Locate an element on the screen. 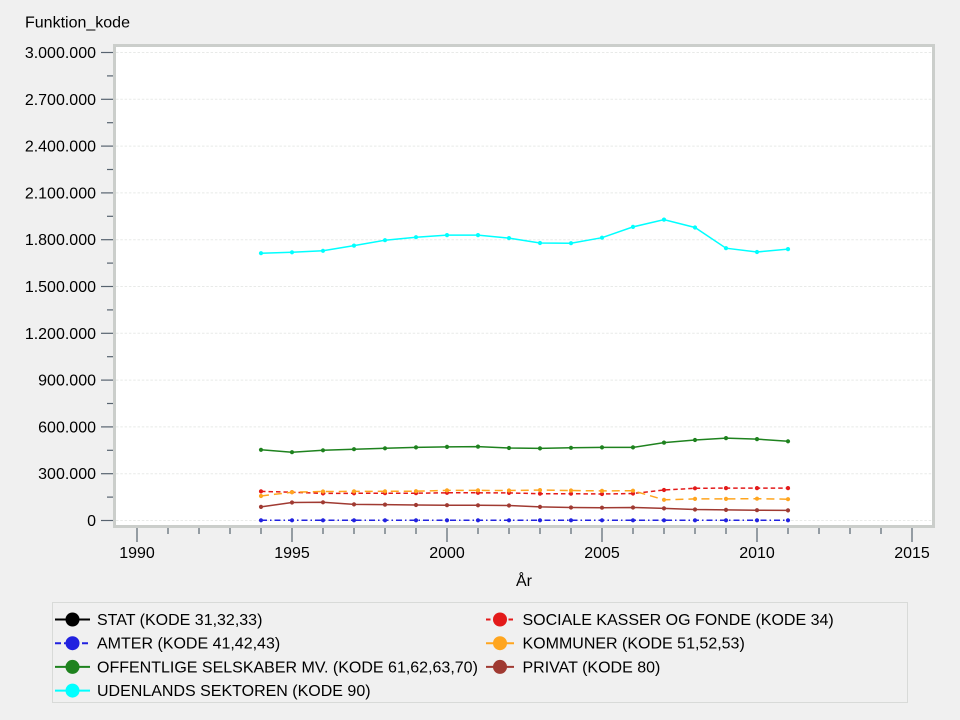  svg-text: 2010 is located at coordinates (757, 553).